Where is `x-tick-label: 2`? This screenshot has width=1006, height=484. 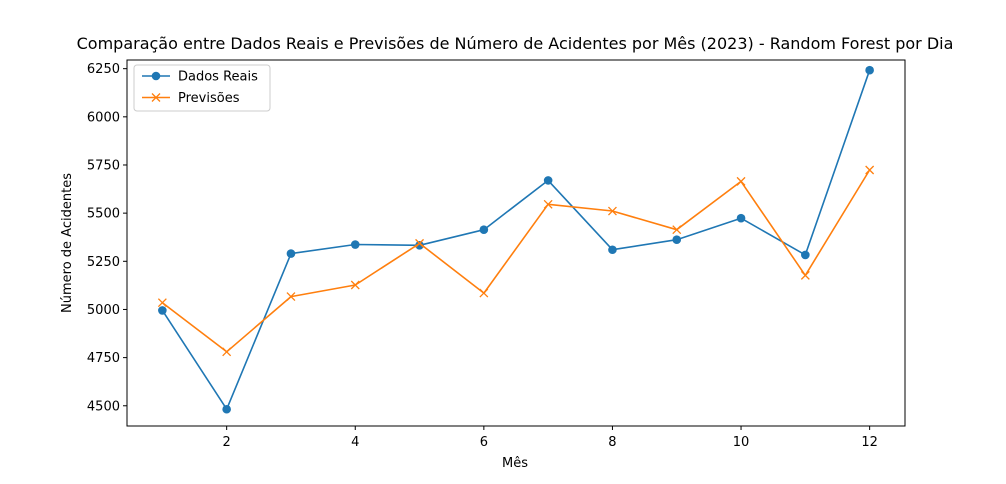
x-tick-label: 2 is located at coordinates (227, 442).